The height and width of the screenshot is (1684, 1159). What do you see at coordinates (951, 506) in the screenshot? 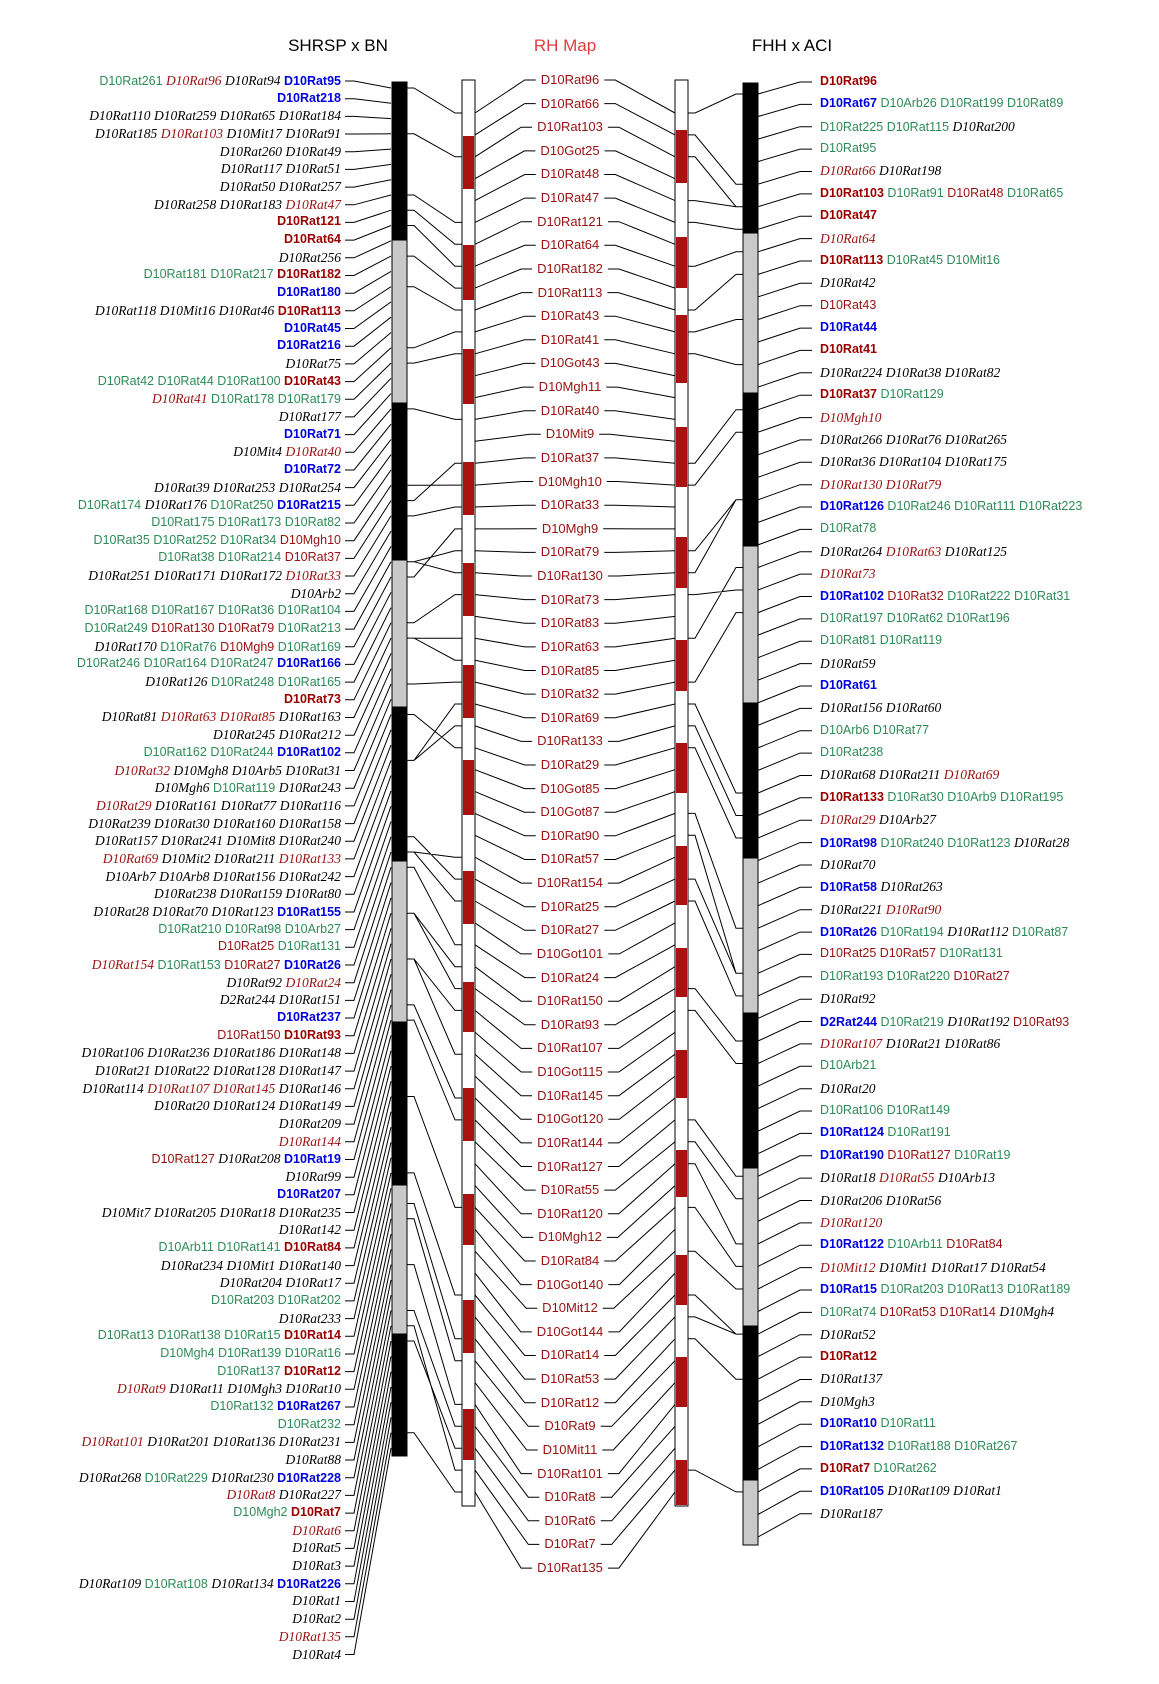
I see `right-map-row: D10Rat126 D10Rat246 D10Rat111 D10Rat223` at bounding box center [951, 506].